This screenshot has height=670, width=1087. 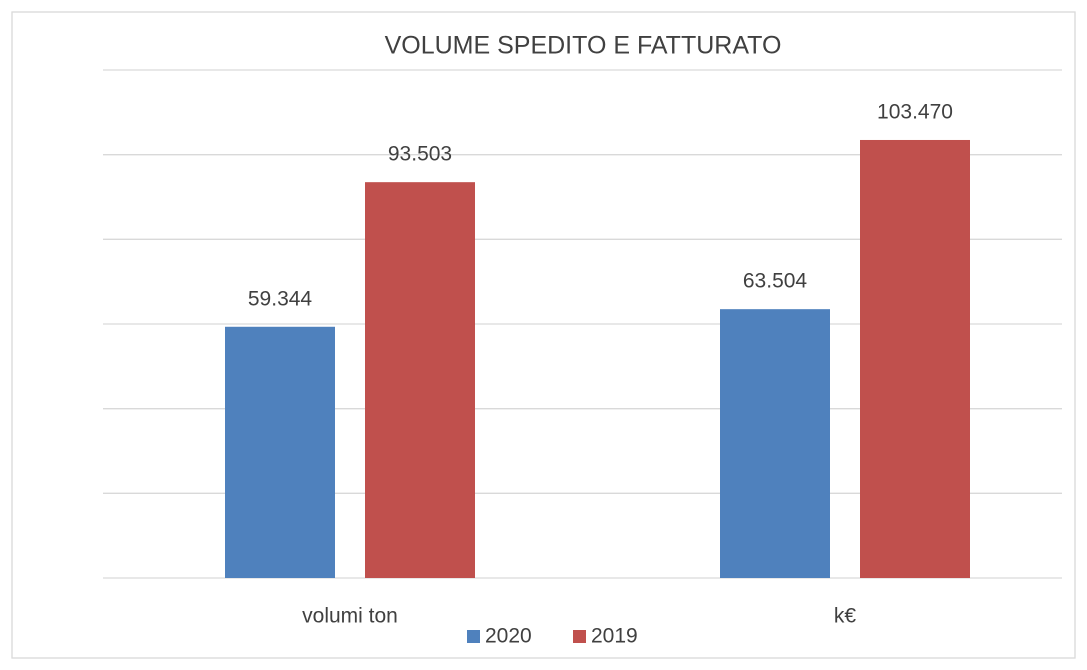 What do you see at coordinates (614, 636) in the screenshot?
I see `legend-label: 2019` at bounding box center [614, 636].